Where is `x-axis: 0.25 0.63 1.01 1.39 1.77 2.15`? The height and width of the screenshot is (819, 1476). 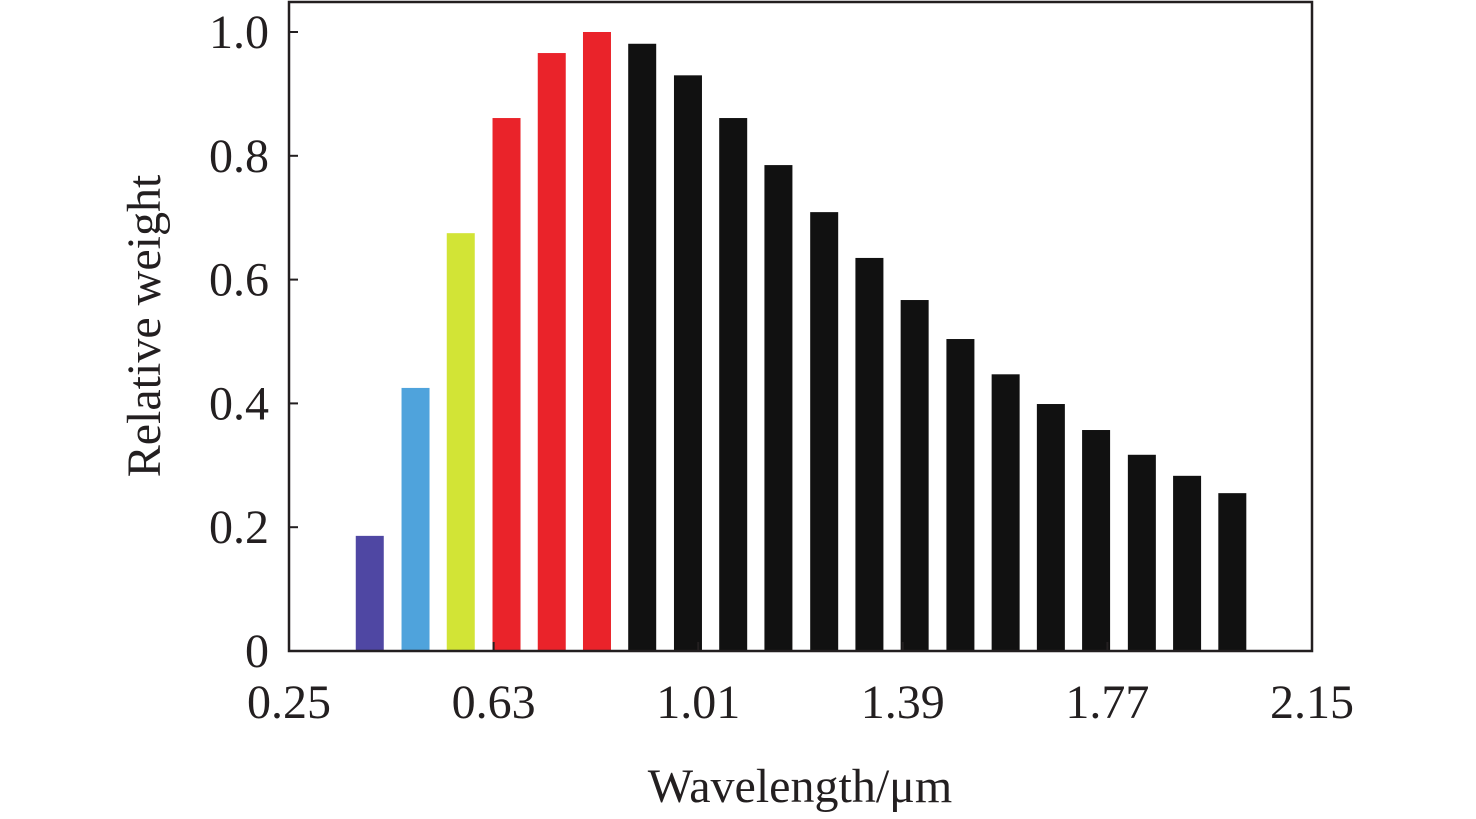 x-axis: 0.25 0.63 1.01 1.39 1.77 2.15 is located at coordinates (800, 685).